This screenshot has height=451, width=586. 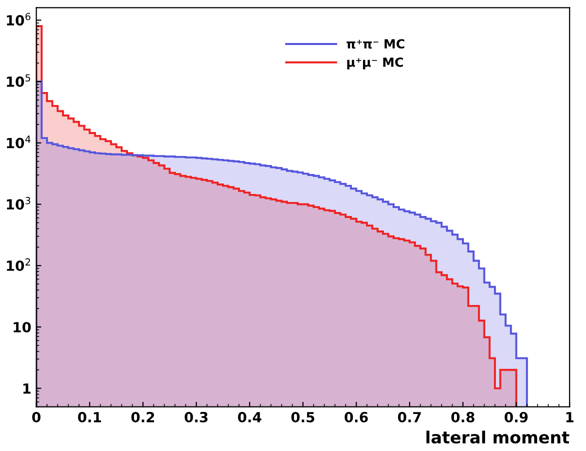 What do you see at coordinates (250, 417) in the screenshot?
I see `x-tick-label: 0.4` at bounding box center [250, 417].